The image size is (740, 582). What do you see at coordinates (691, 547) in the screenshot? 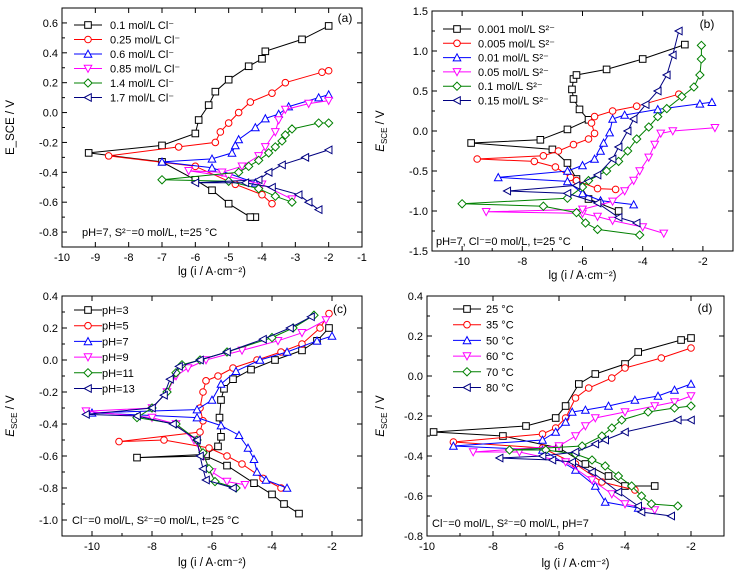
I see `x-tick-label: -2` at bounding box center [691, 547].